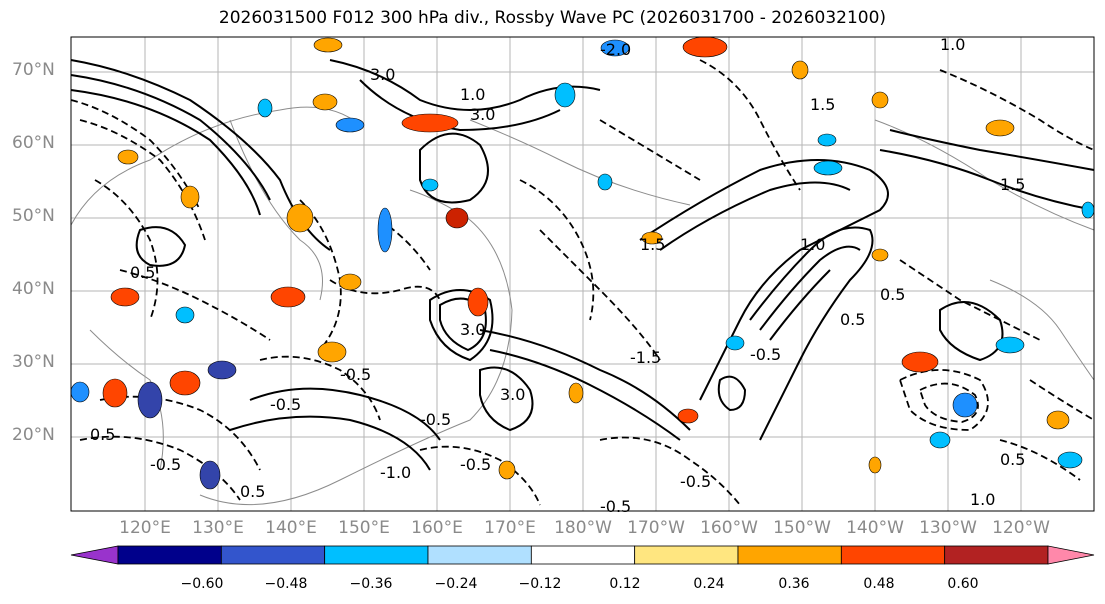  What do you see at coordinates (656, 528) in the screenshot?
I see `lon-label: 170°W` at bounding box center [656, 528].